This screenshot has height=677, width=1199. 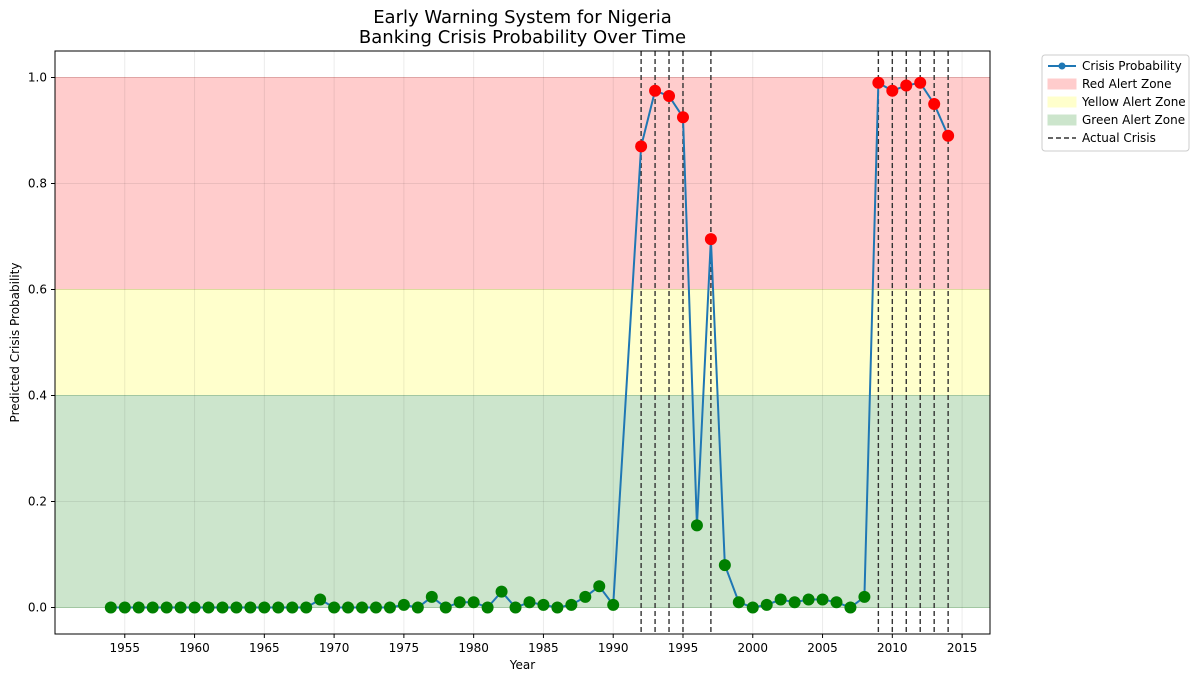 I want to click on y-tick-label: 1.0, so click(x=37, y=78).